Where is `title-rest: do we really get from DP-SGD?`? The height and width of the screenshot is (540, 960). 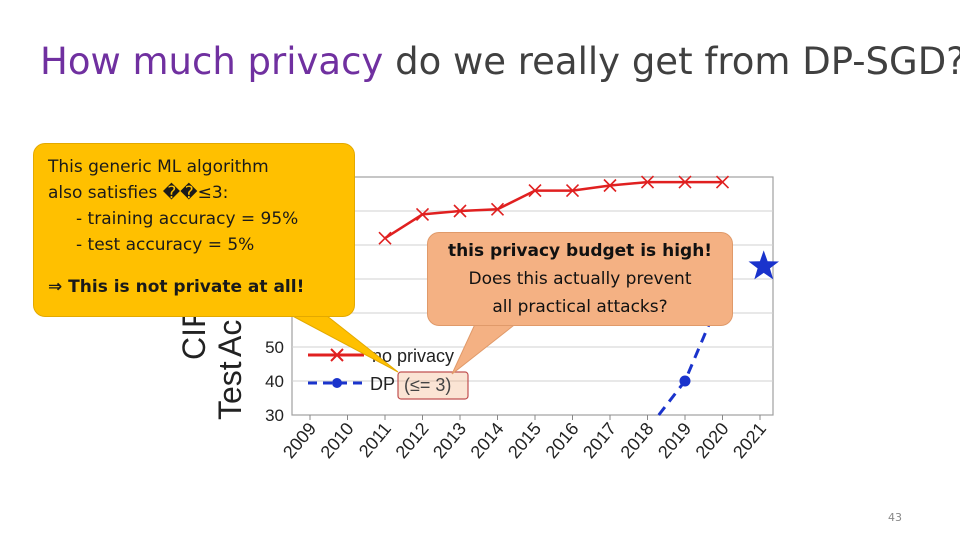 title-rest: do we really get from DP-SGD? is located at coordinates (671, 61).